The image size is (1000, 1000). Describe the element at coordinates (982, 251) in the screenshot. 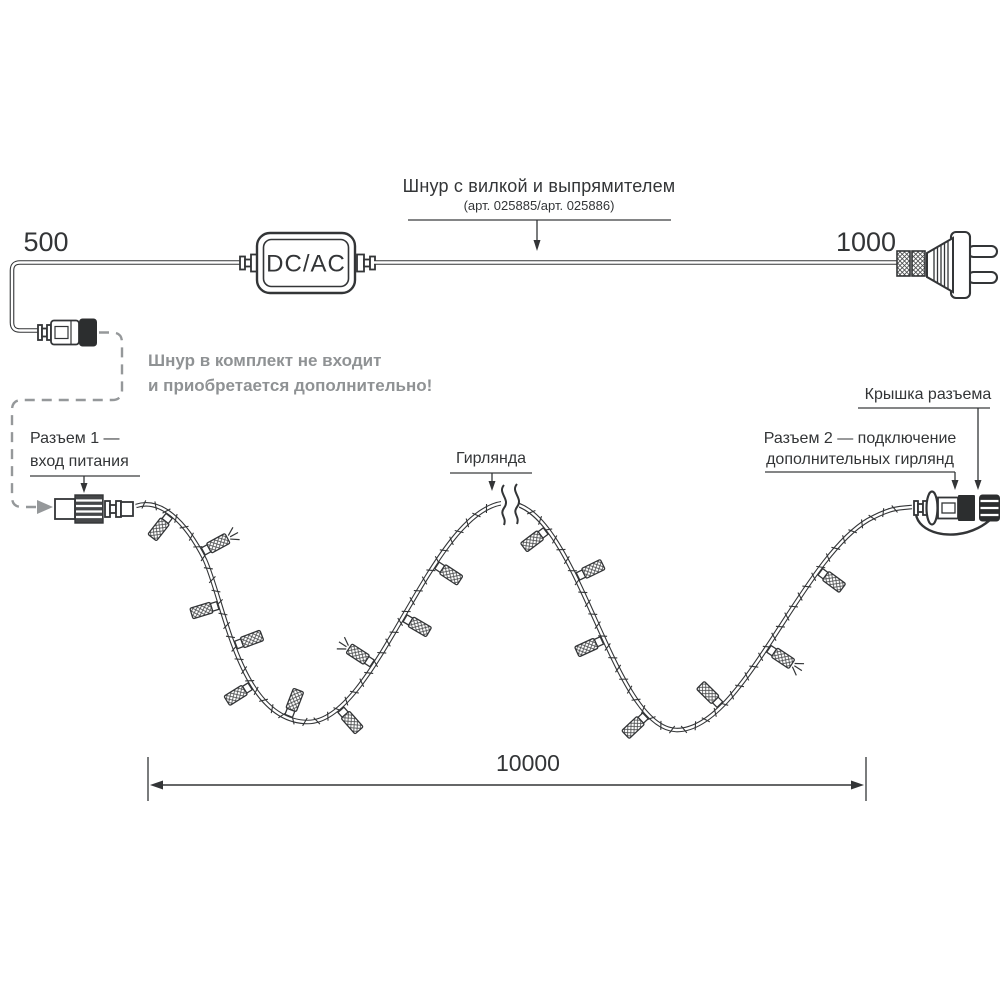

I see `plug-prong-top` at that location.